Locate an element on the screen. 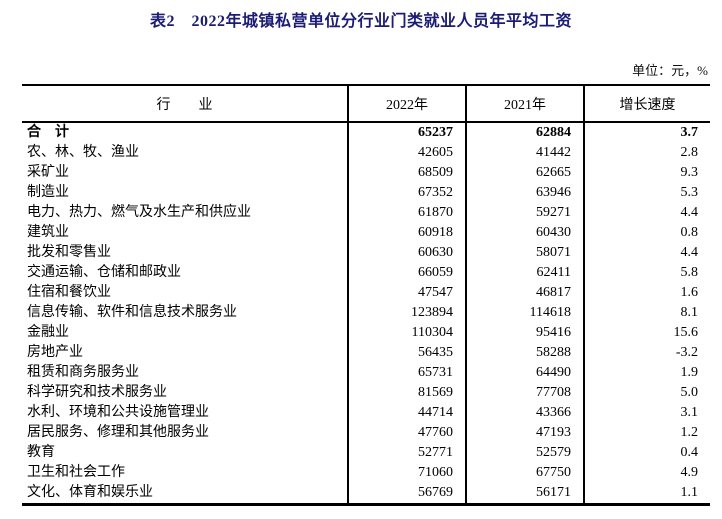 The image size is (722, 519). page-title: 表2 2022年城镇私营单位分行业门类就业人员年平均工资 is located at coordinates (360, 21).